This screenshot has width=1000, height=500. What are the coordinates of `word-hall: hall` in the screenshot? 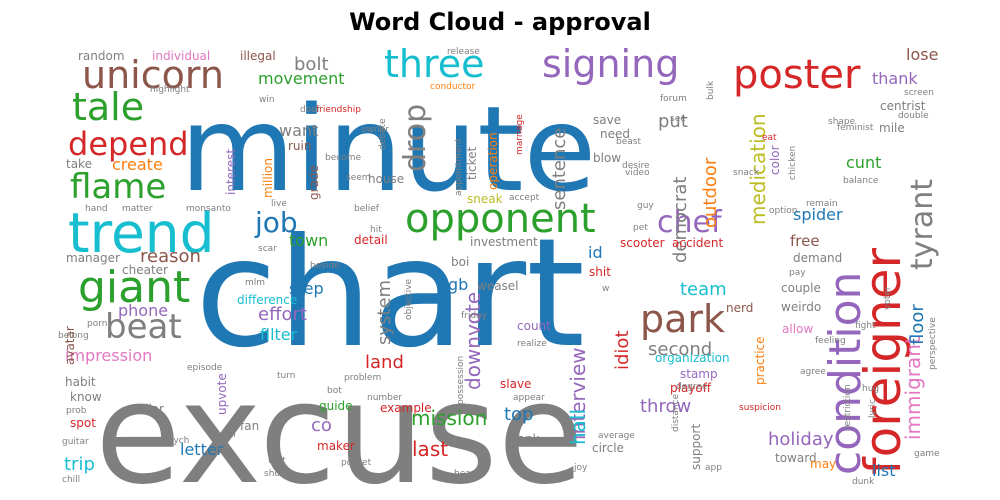 It's located at (578, 427).